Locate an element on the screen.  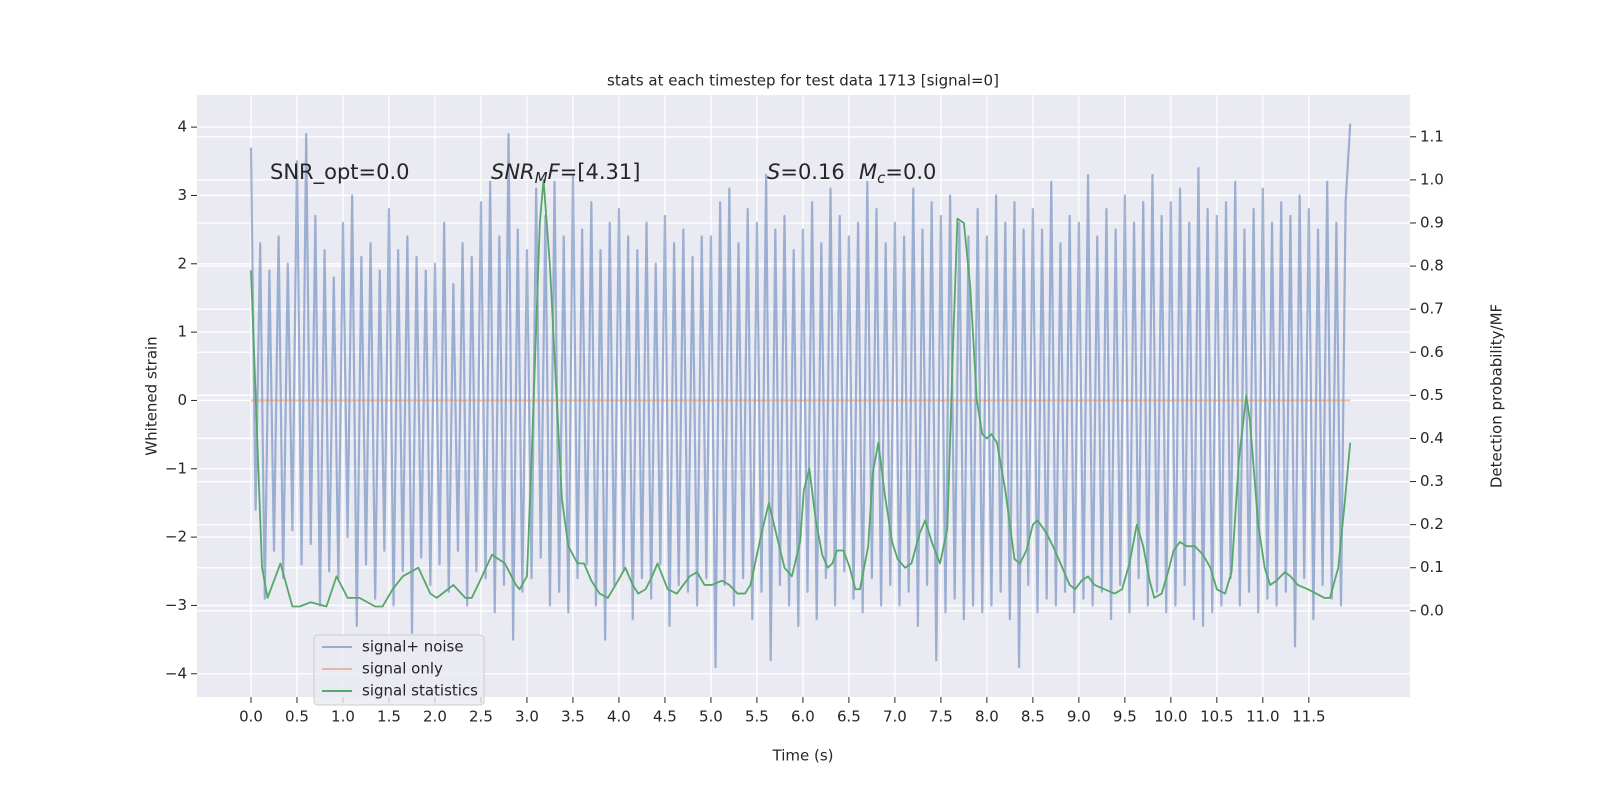
annotation-part: SNR_opt=0.0 is located at coordinates (340, 172).